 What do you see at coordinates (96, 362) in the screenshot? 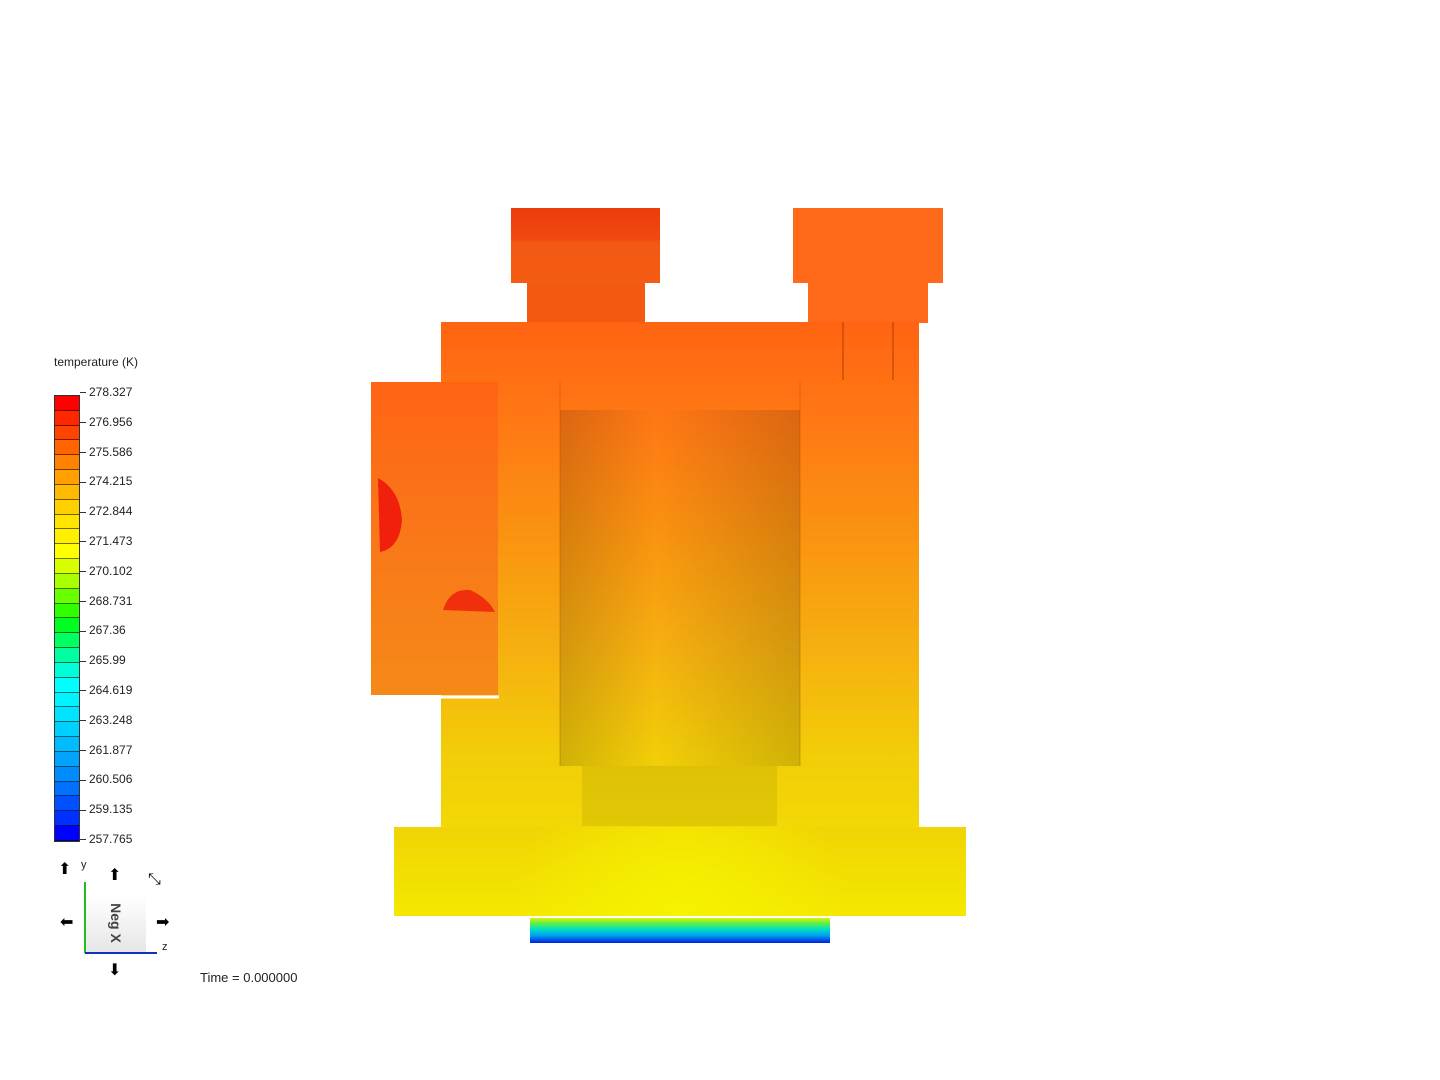
I see `legend-title: temperature (K)` at bounding box center [96, 362].